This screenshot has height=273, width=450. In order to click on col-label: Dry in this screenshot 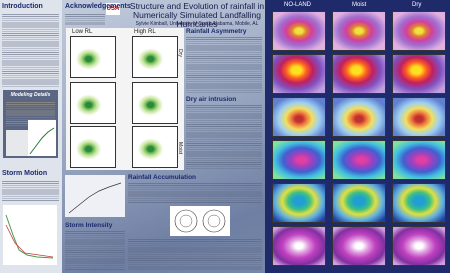, I will do `click(417, 5)`.